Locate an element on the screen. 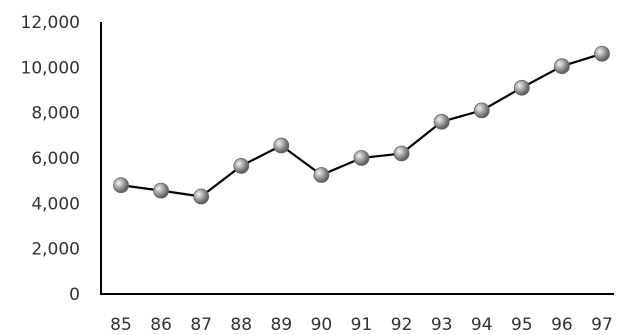  y-tick-label: 0 is located at coordinates (74, 295).